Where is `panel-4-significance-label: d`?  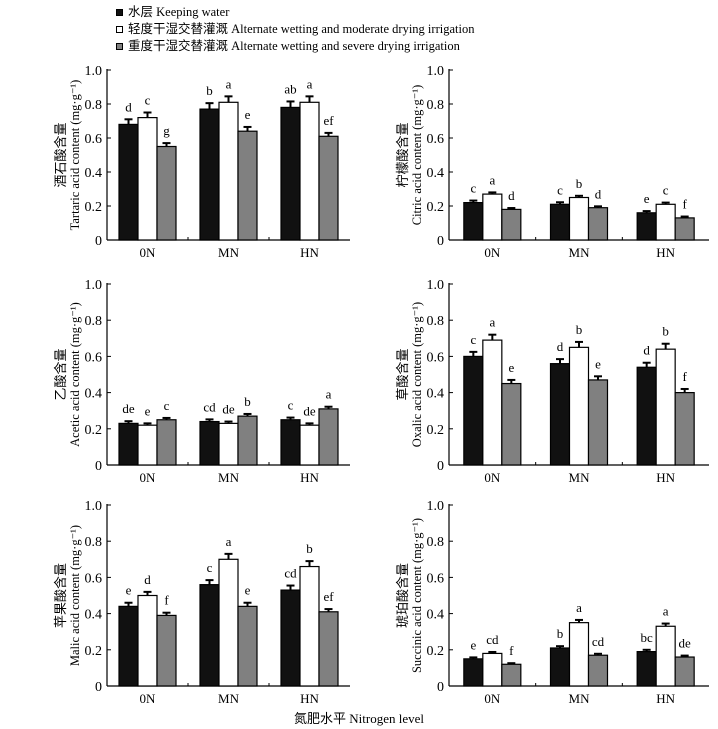
panel-4-significance-label: d is located at coordinates (560, 346).